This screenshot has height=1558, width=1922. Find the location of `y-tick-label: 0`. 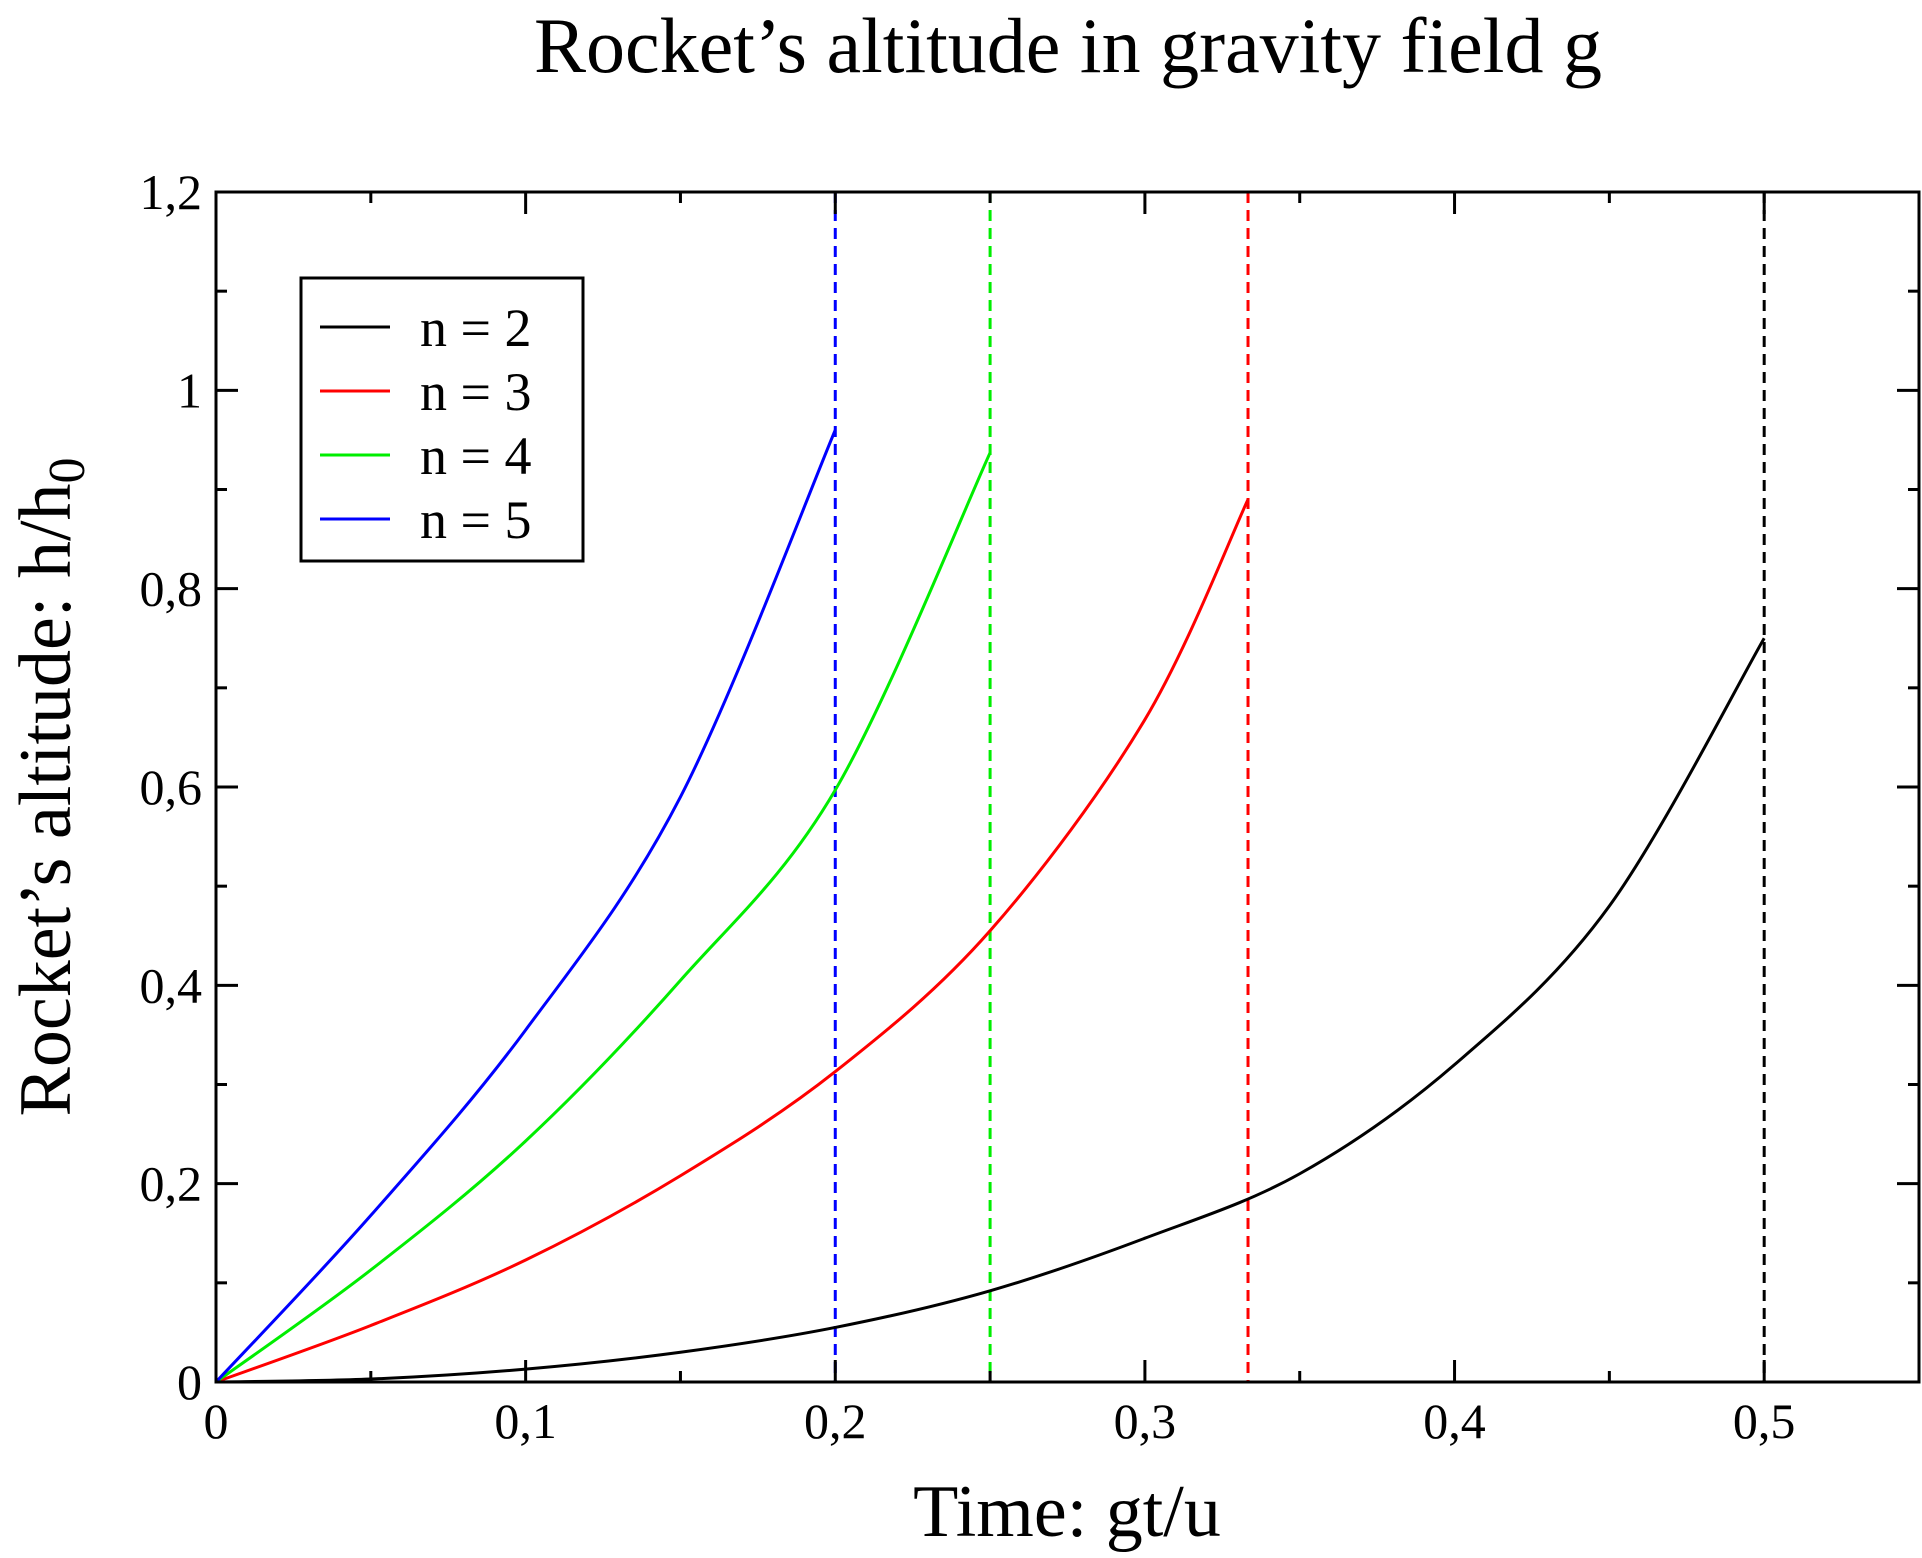

y-tick-label: 0 is located at coordinates (189, 1382).